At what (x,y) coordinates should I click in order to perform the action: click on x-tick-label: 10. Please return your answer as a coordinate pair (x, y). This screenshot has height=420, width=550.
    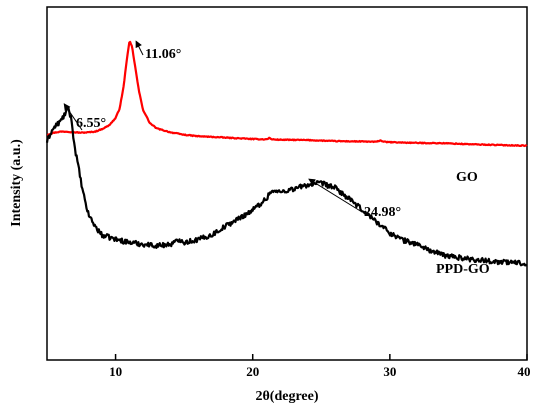
    Looking at the image, I should click on (115, 371).